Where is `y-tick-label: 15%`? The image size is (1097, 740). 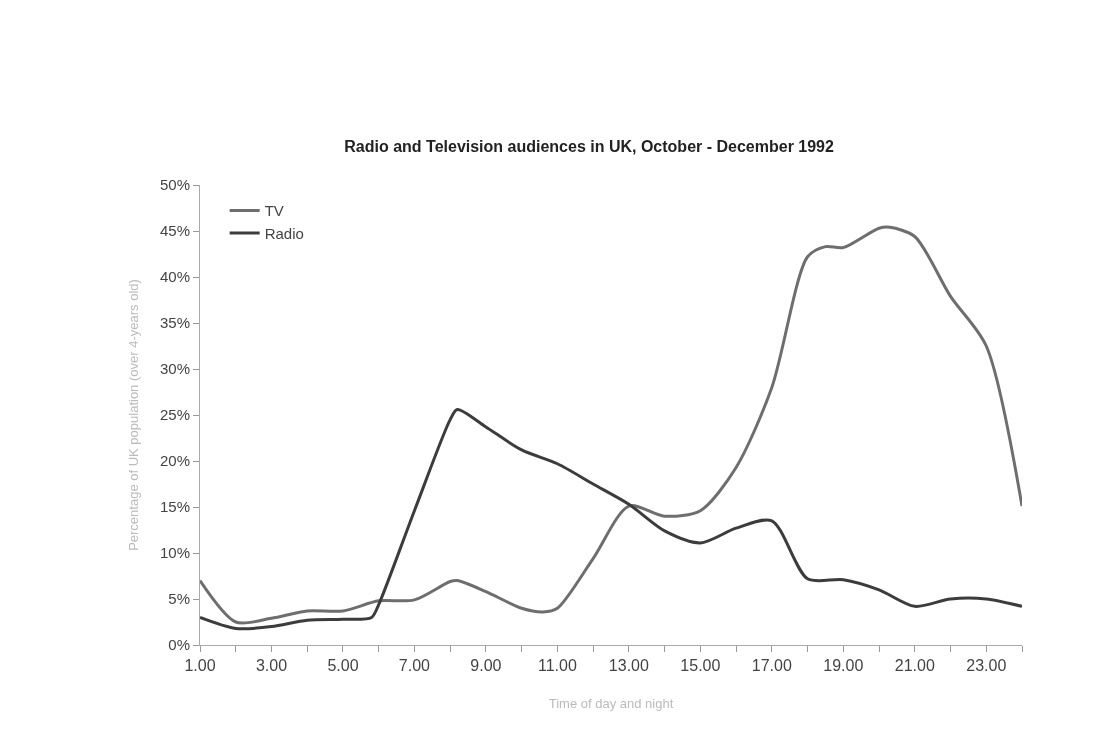
y-tick-label: 15% is located at coordinates (174, 507).